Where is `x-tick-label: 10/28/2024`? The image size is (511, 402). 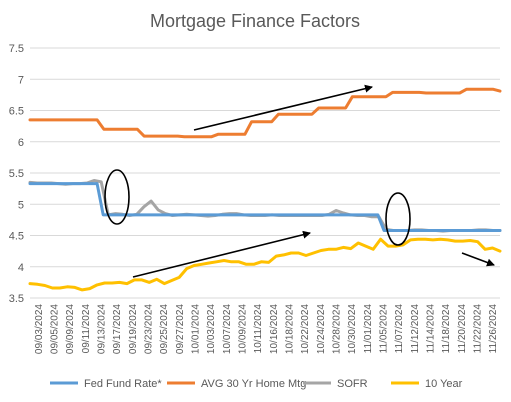
x-tick-label: 10/28/2024 is located at coordinates (337, 329).